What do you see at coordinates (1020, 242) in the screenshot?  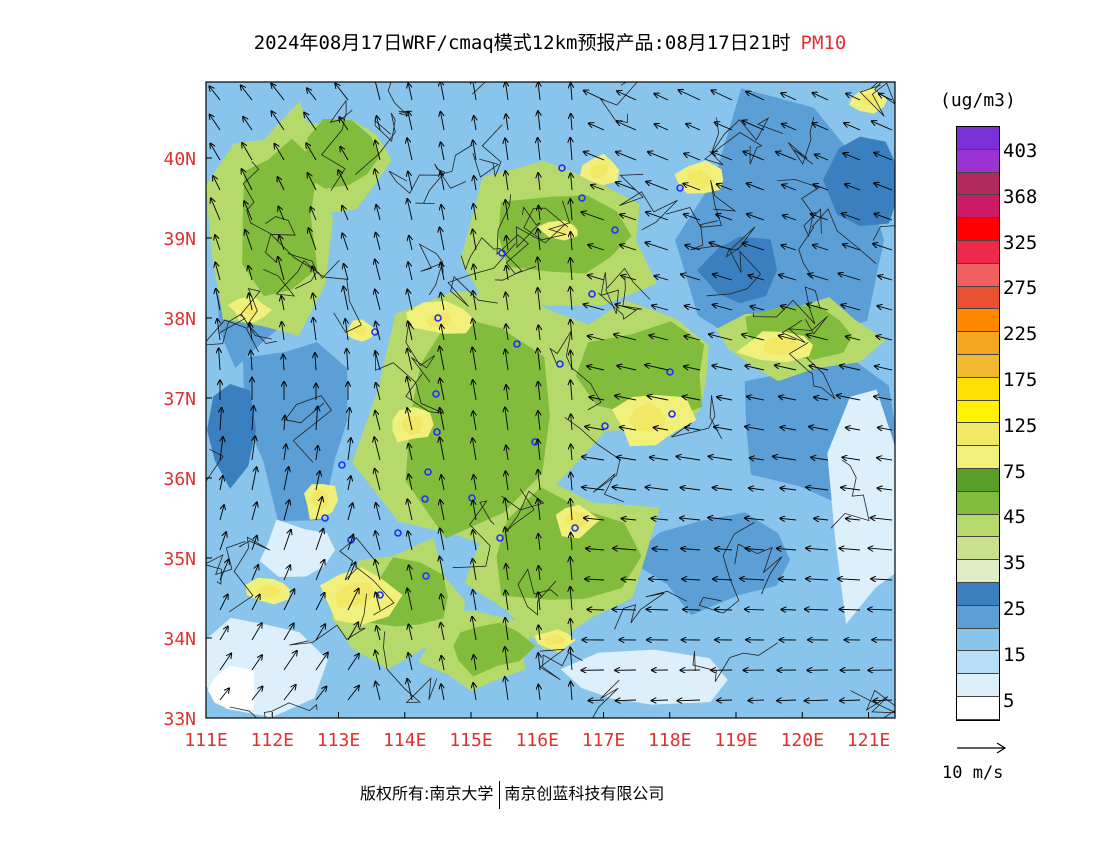 I see `colorbar-label: 325` at bounding box center [1020, 242].